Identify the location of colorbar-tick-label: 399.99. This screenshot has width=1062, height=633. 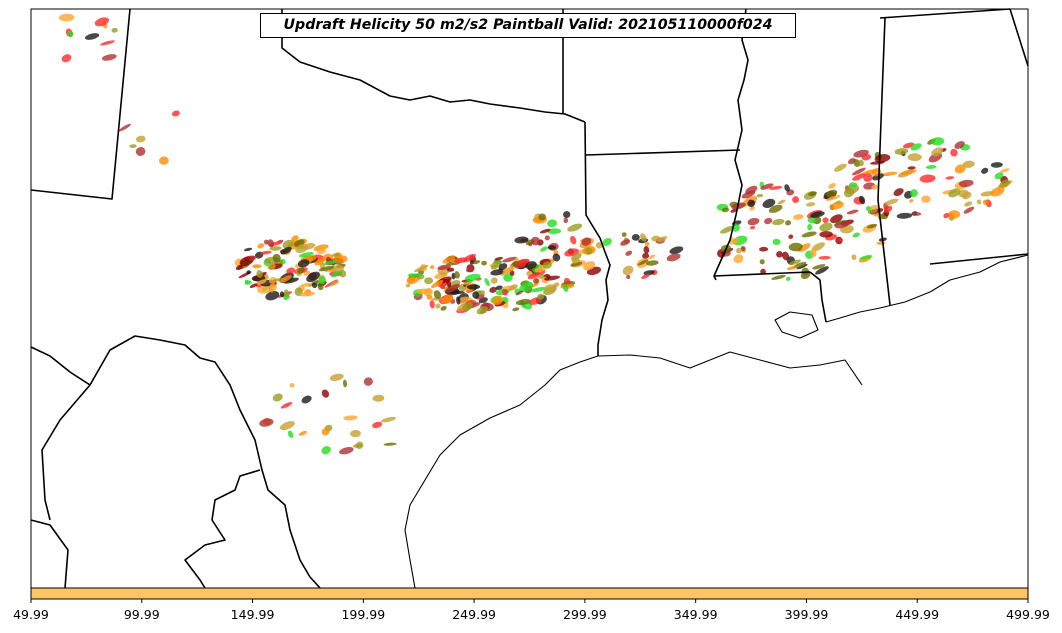
(806, 614).